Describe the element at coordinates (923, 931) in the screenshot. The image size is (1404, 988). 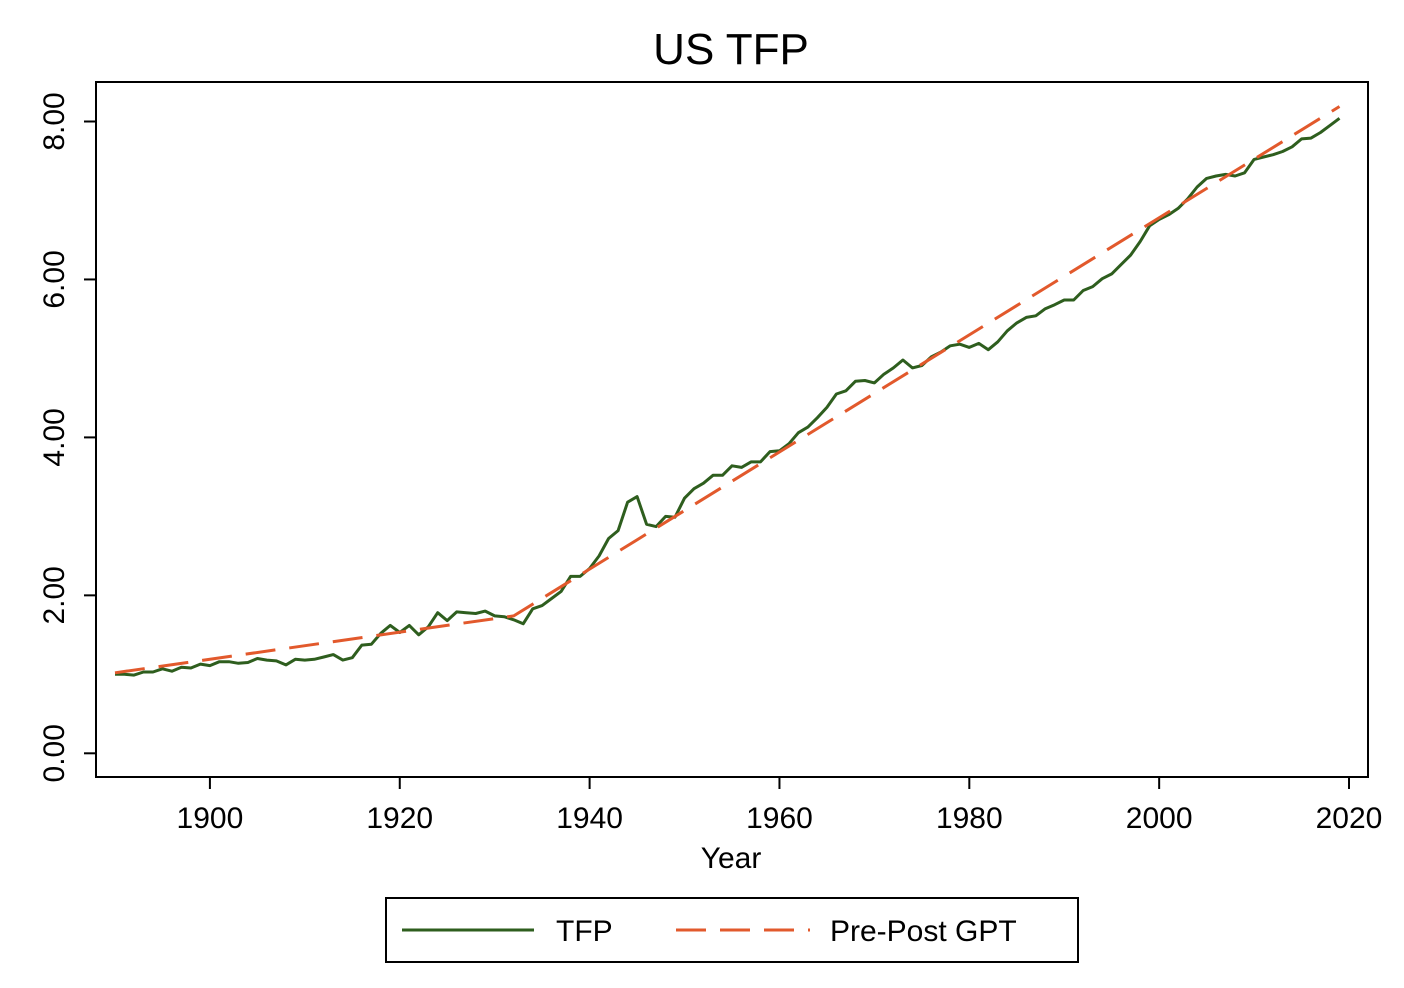
I see `legend-label-pre-post-gpt: Pre-Post GPT` at that location.